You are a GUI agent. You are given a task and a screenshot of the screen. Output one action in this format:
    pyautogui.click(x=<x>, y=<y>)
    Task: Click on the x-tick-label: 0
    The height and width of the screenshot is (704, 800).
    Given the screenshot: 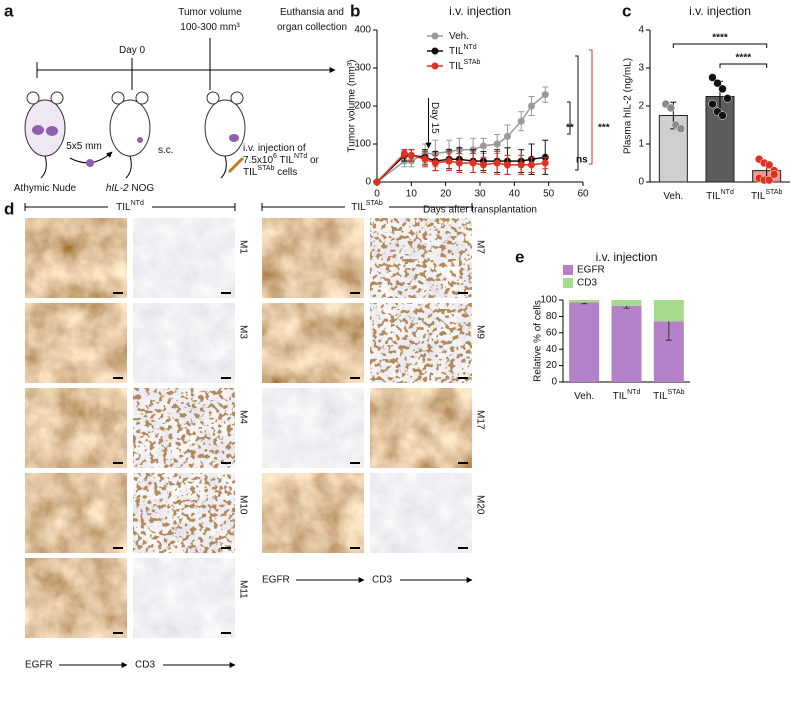 What is the action you would take?
    pyautogui.click(x=377, y=194)
    